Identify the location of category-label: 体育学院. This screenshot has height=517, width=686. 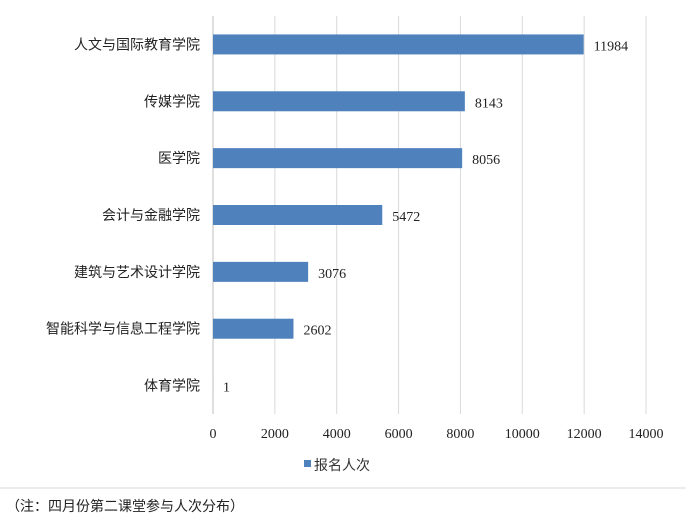
(172, 387).